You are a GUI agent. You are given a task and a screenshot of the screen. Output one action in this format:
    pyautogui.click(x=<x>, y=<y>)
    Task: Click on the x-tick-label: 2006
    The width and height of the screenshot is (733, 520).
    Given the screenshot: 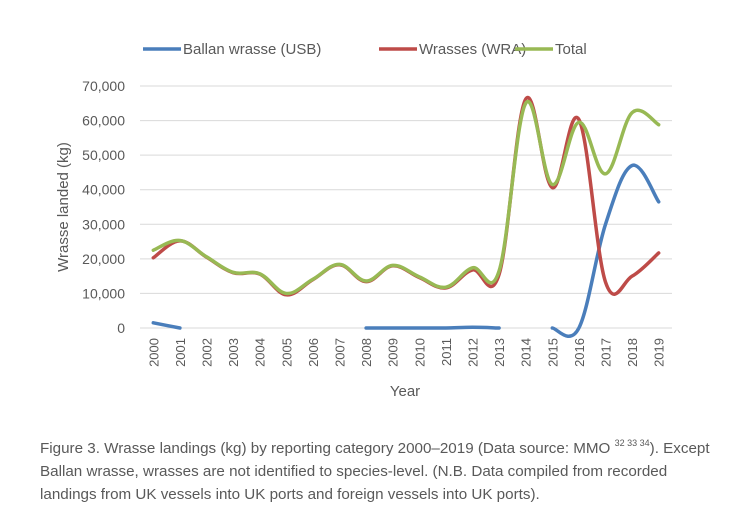 What is the action you would take?
    pyautogui.click(x=313, y=352)
    